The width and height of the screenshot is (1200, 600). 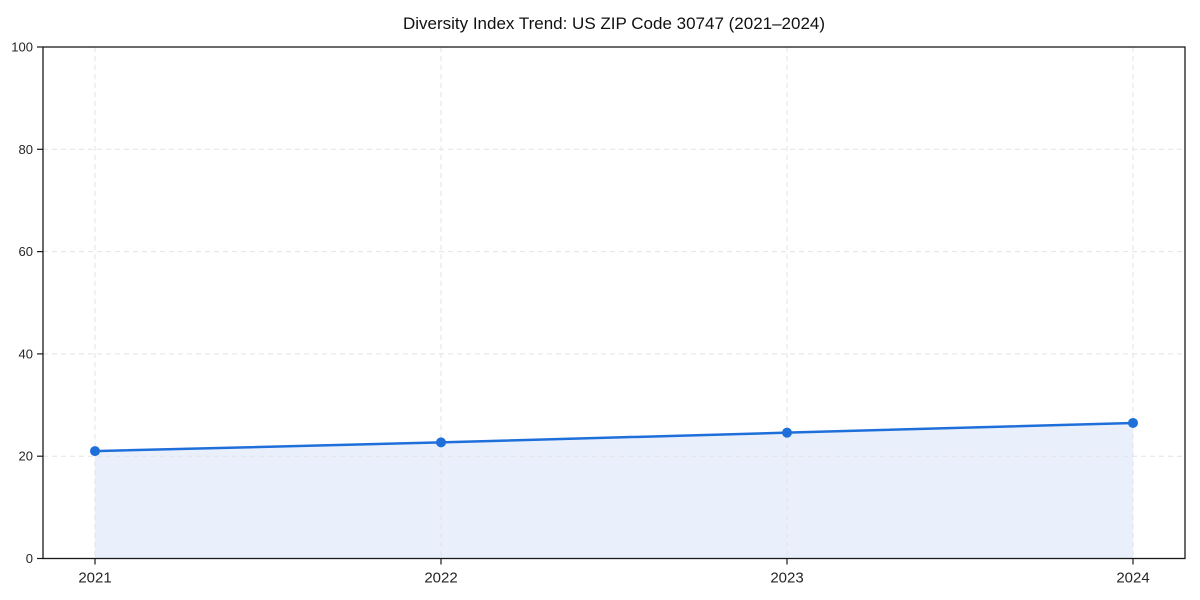 What do you see at coordinates (26, 149) in the screenshot?
I see `y-tick-label: 80` at bounding box center [26, 149].